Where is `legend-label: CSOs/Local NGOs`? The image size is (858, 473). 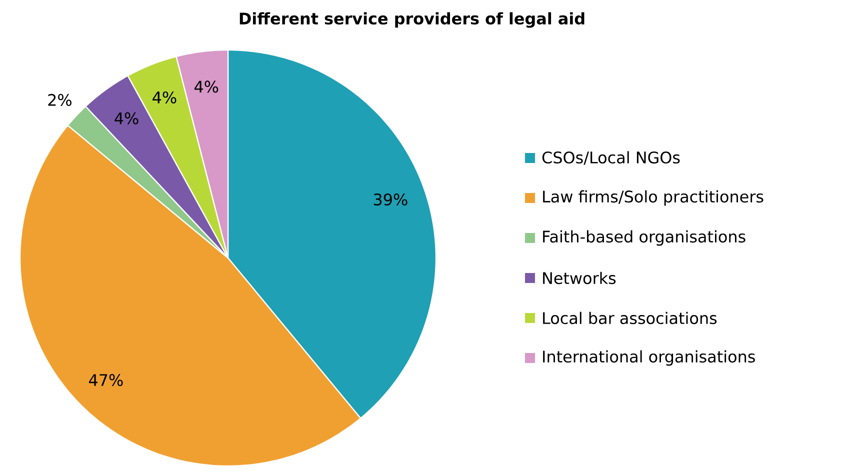
legend-label: CSOs/Local NGOs is located at coordinates (611, 158).